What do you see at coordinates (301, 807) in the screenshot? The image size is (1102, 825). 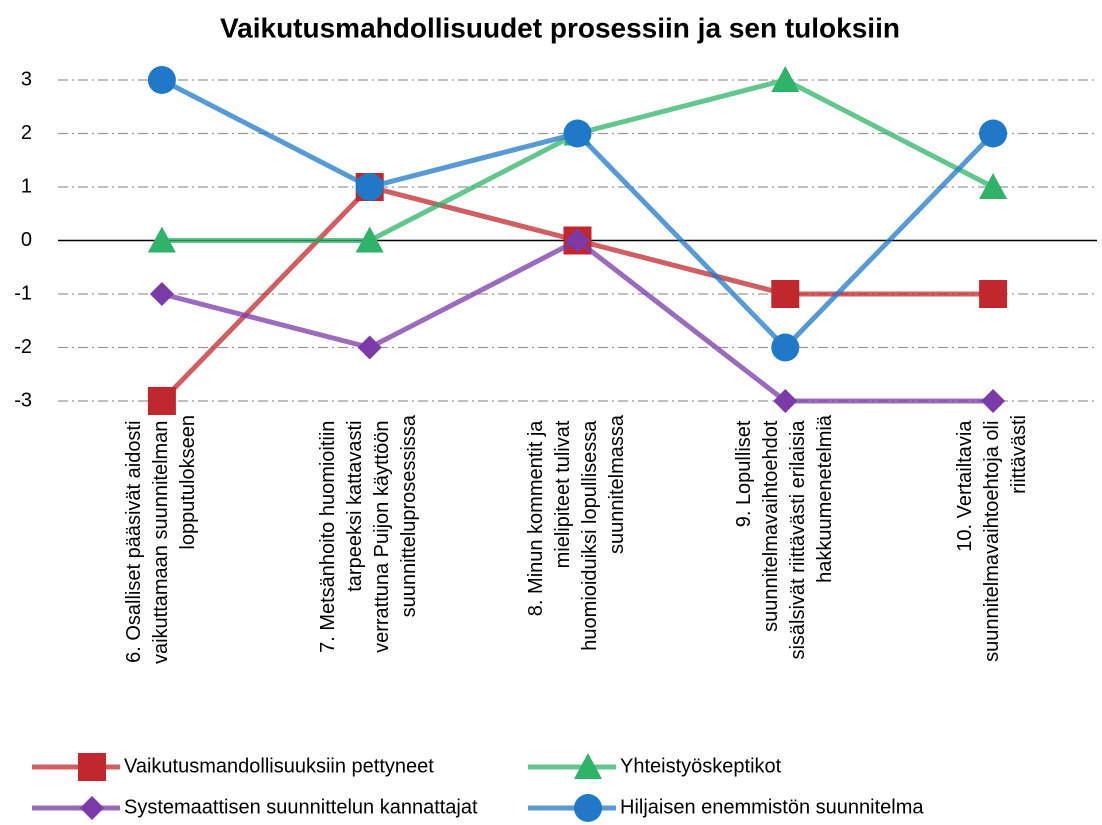 I see `legend-label: Systemaattisen suunnittelun kannattajat` at bounding box center [301, 807].